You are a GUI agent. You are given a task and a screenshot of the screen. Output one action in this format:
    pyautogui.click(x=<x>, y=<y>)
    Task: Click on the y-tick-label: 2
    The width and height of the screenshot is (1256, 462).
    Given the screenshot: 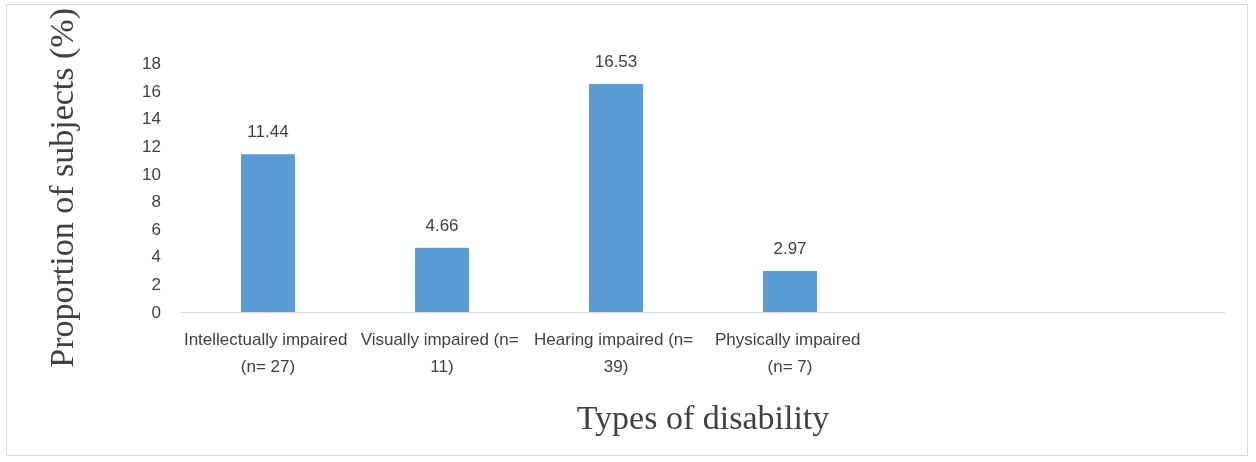 What is the action you would take?
    pyautogui.click(x=156, y=284)
    